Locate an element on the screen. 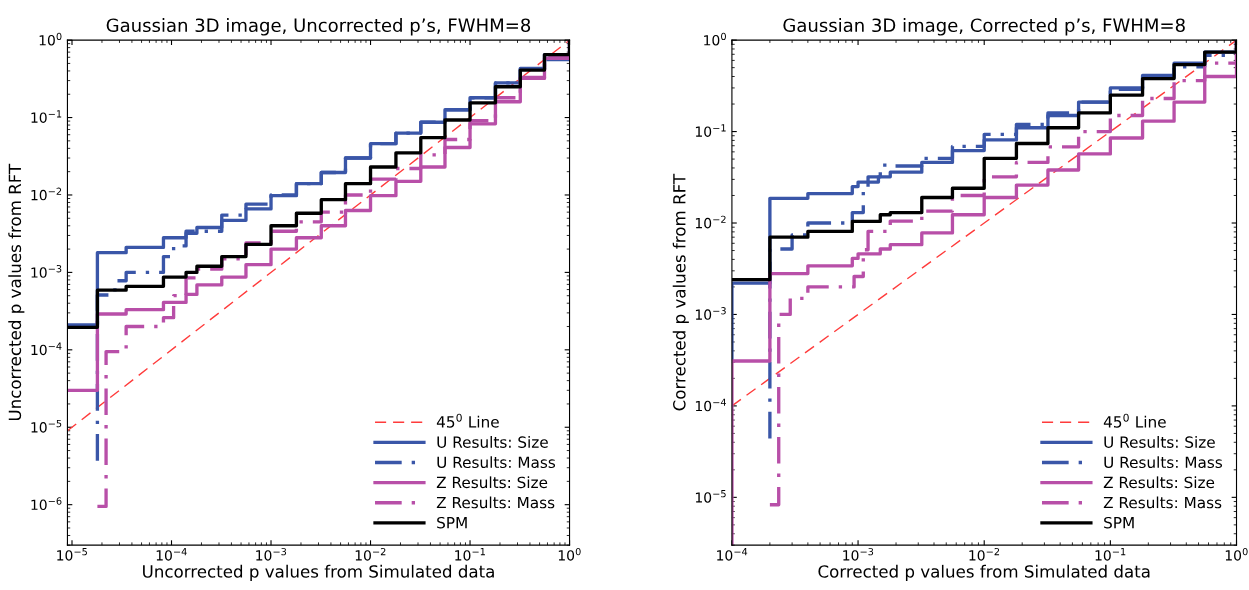 This screenshot has width=1249, height=590. x-axis-title: Corrected p values from Simulated data is located at coordinates (984, 572).